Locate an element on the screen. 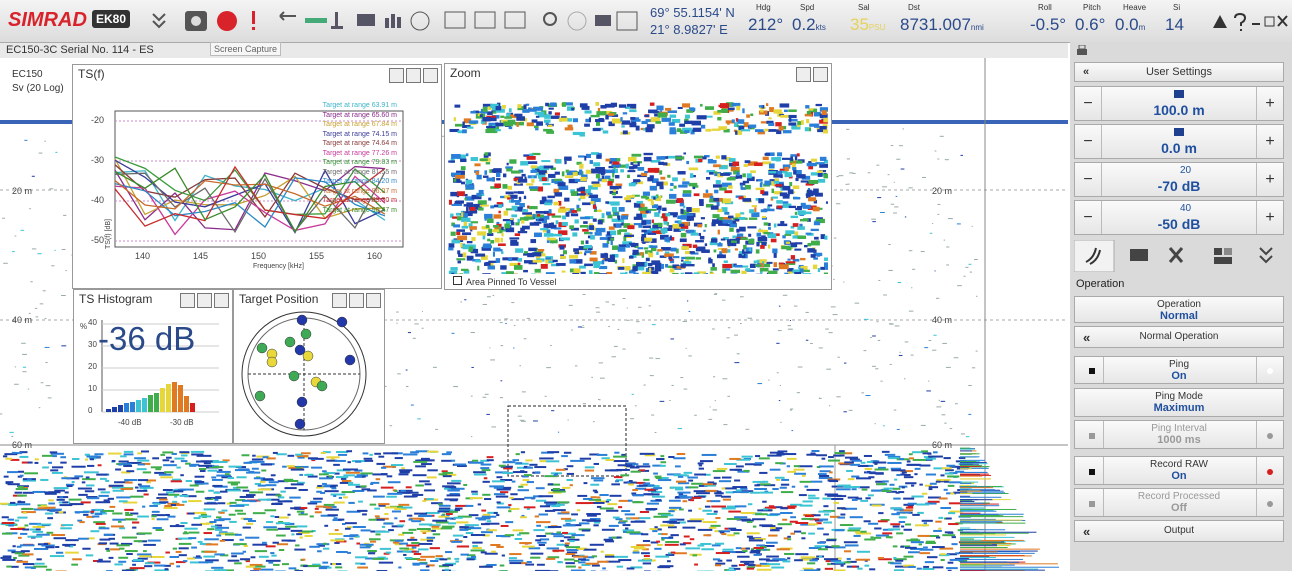 The image size is (1292, 571). operation-button: Ping Interval 1000 ms is located at coordinates (1179, 434).